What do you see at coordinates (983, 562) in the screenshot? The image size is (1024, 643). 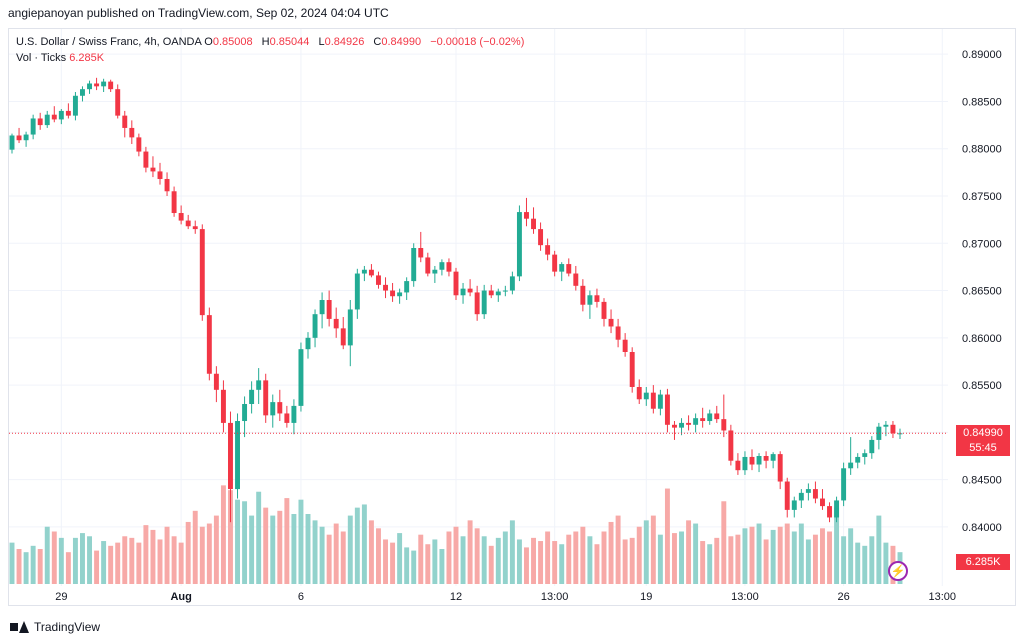 I see `volume-tag: 6.285K` at bounding box center [983, 562].